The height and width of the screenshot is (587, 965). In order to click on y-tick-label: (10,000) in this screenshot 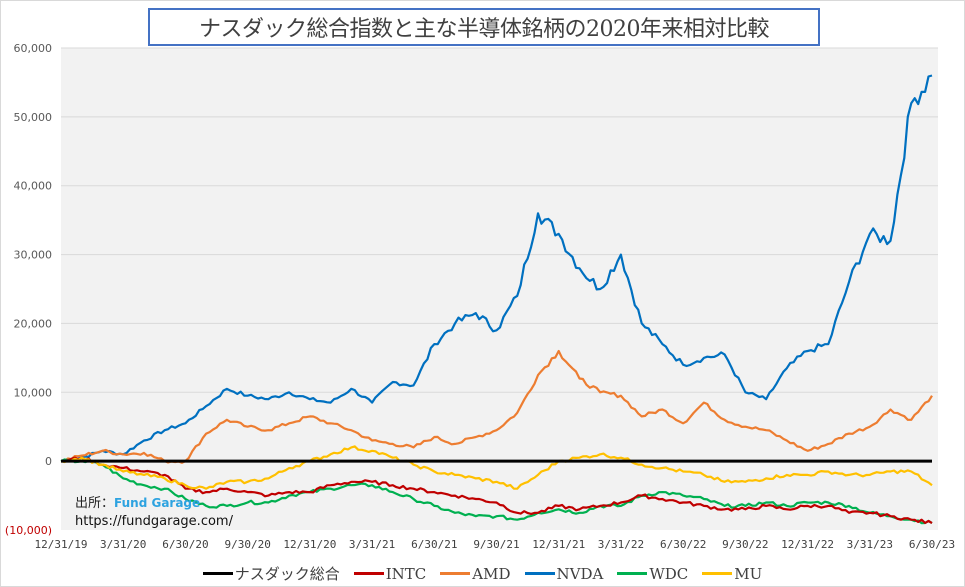, I will do `click(28, 530)`.